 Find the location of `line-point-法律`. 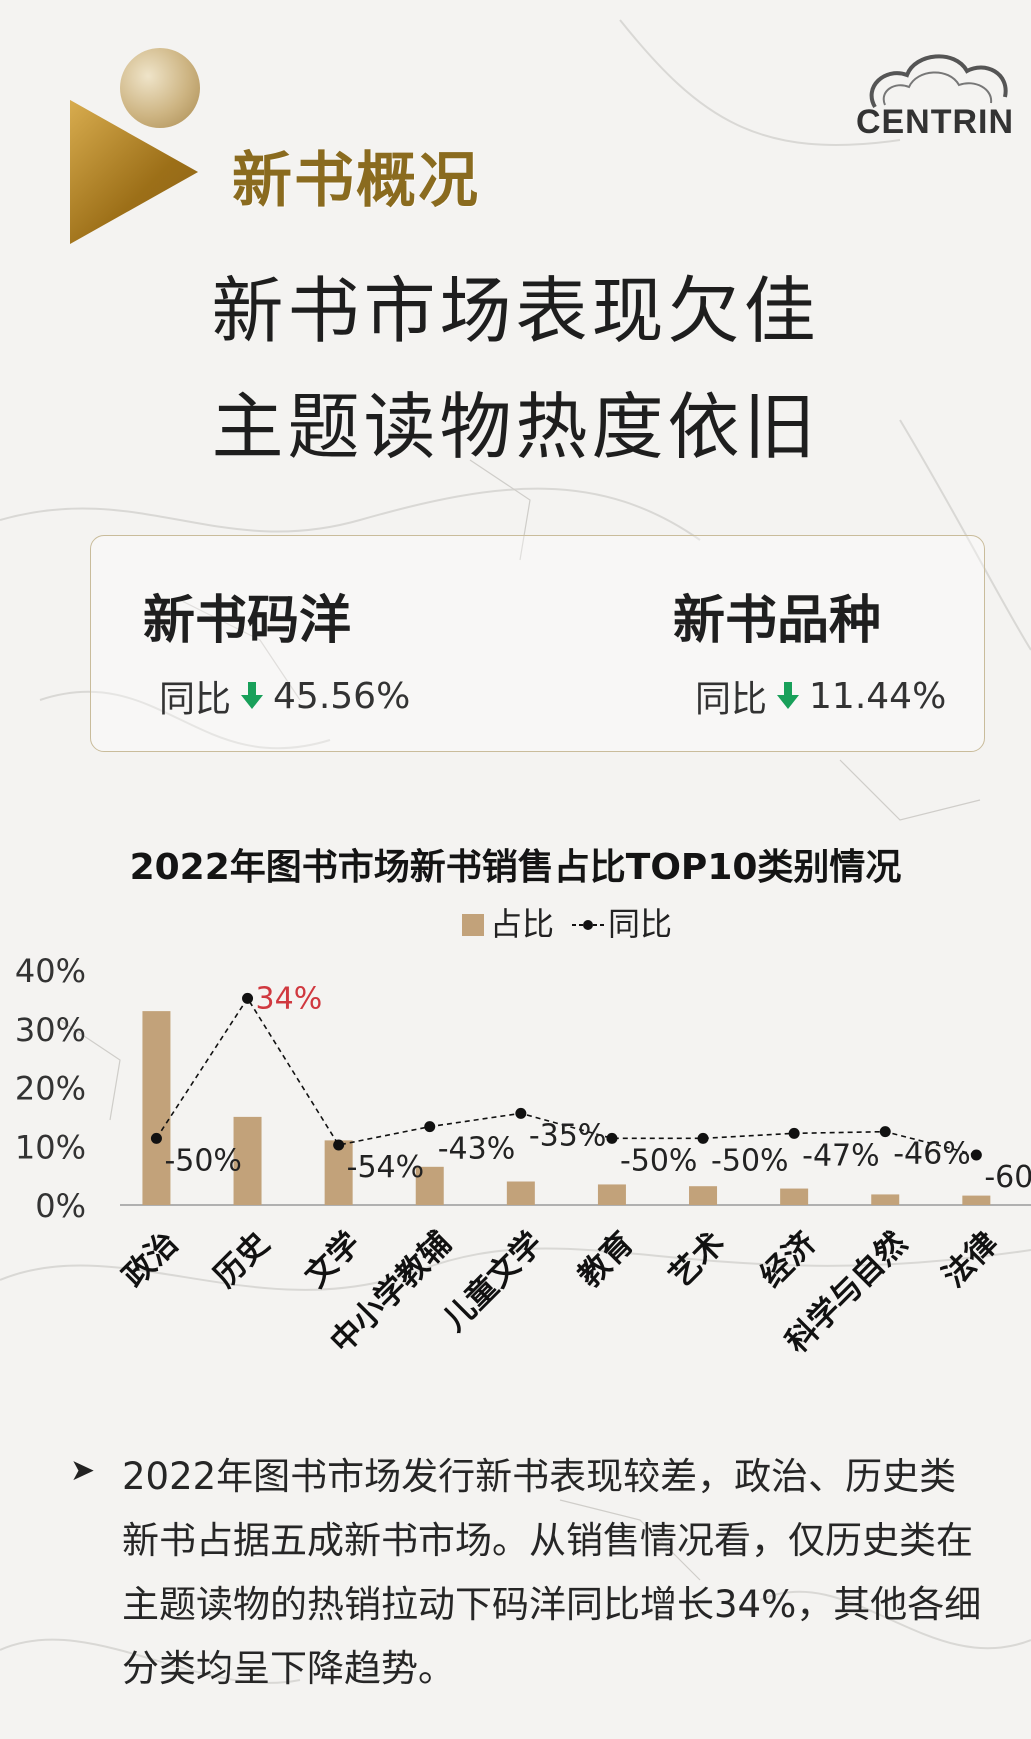

line-point-法律 is located at coordinates (976, 1155).